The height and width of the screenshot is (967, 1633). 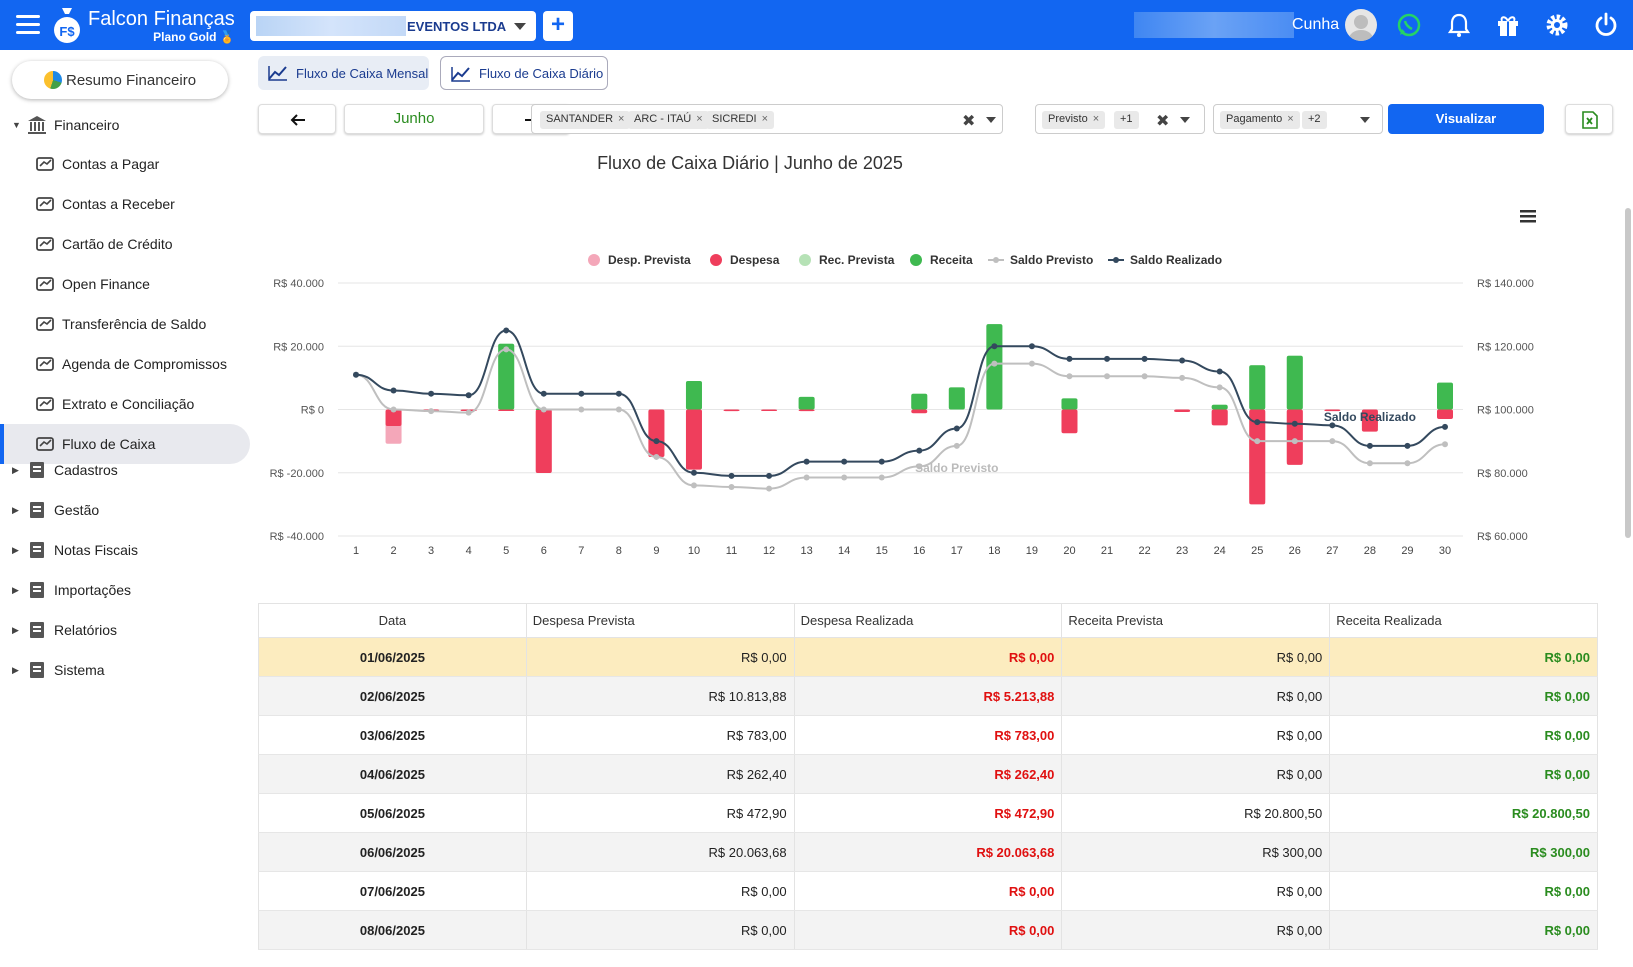 I want to click on table-cell: R$ 10.813,88, so click(x=660, y=696).